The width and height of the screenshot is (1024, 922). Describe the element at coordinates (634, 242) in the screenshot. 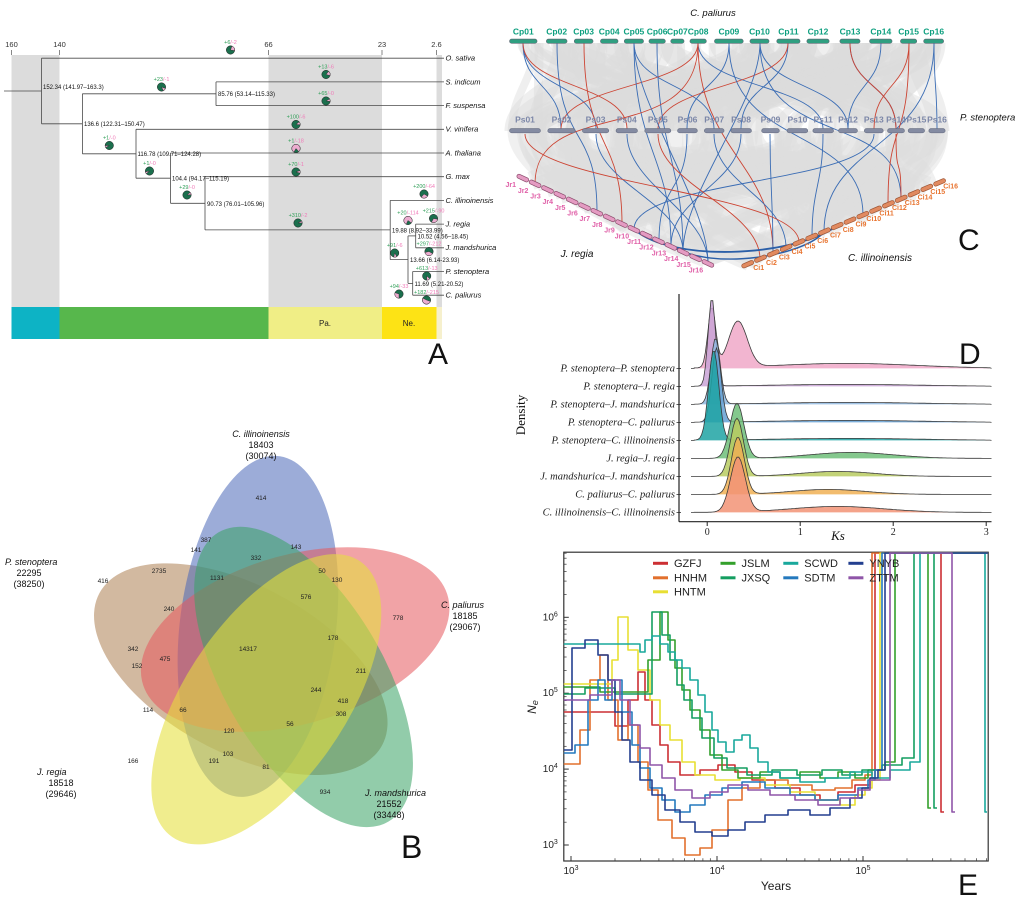

I see `svg-text: Jr11` at that location.